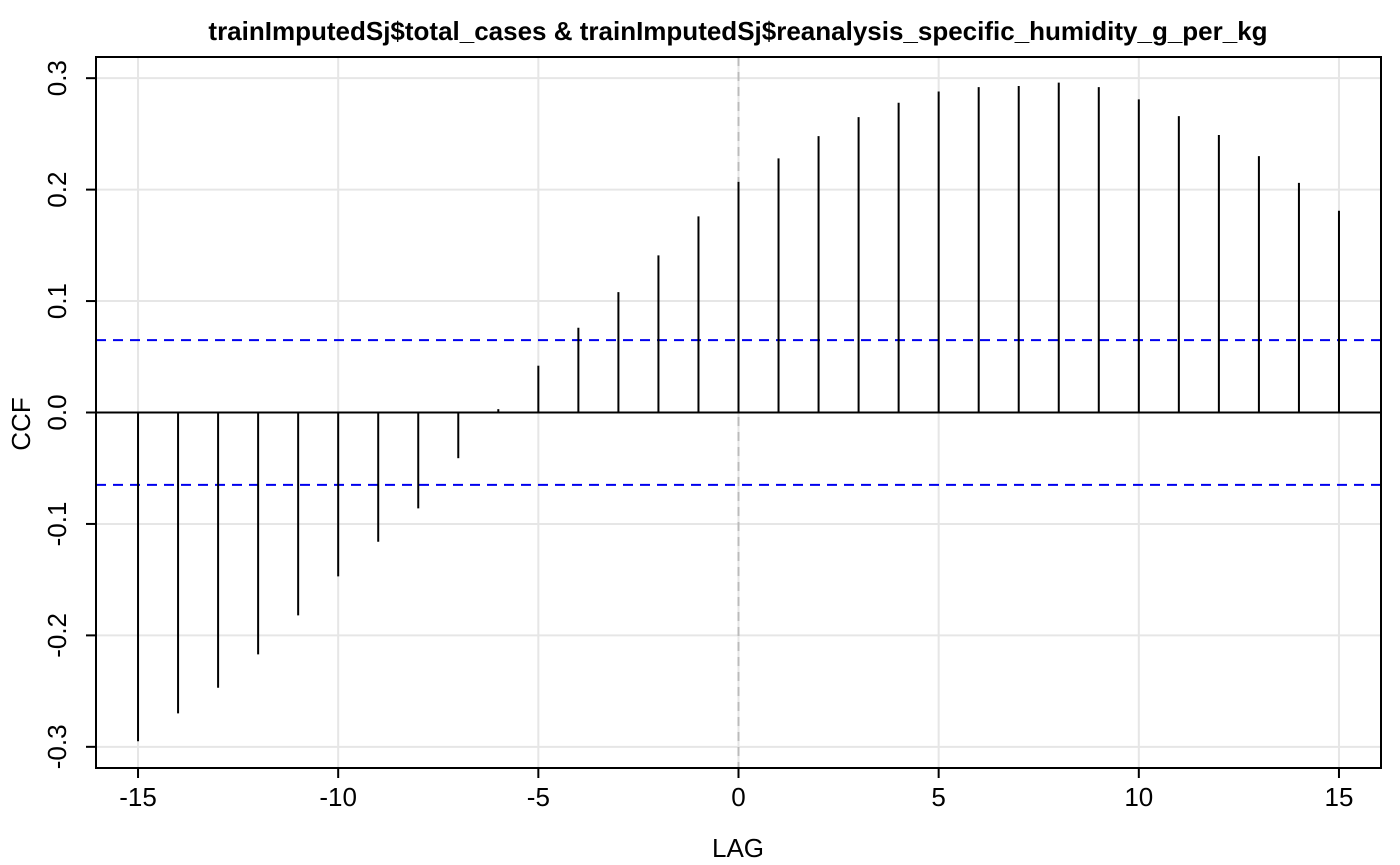 The image size is (1400, 865). What do you see at coordinates (57, 524) in the screenshot?
I see `y-tick-label: -0.1` at bounding box center [57, 524].